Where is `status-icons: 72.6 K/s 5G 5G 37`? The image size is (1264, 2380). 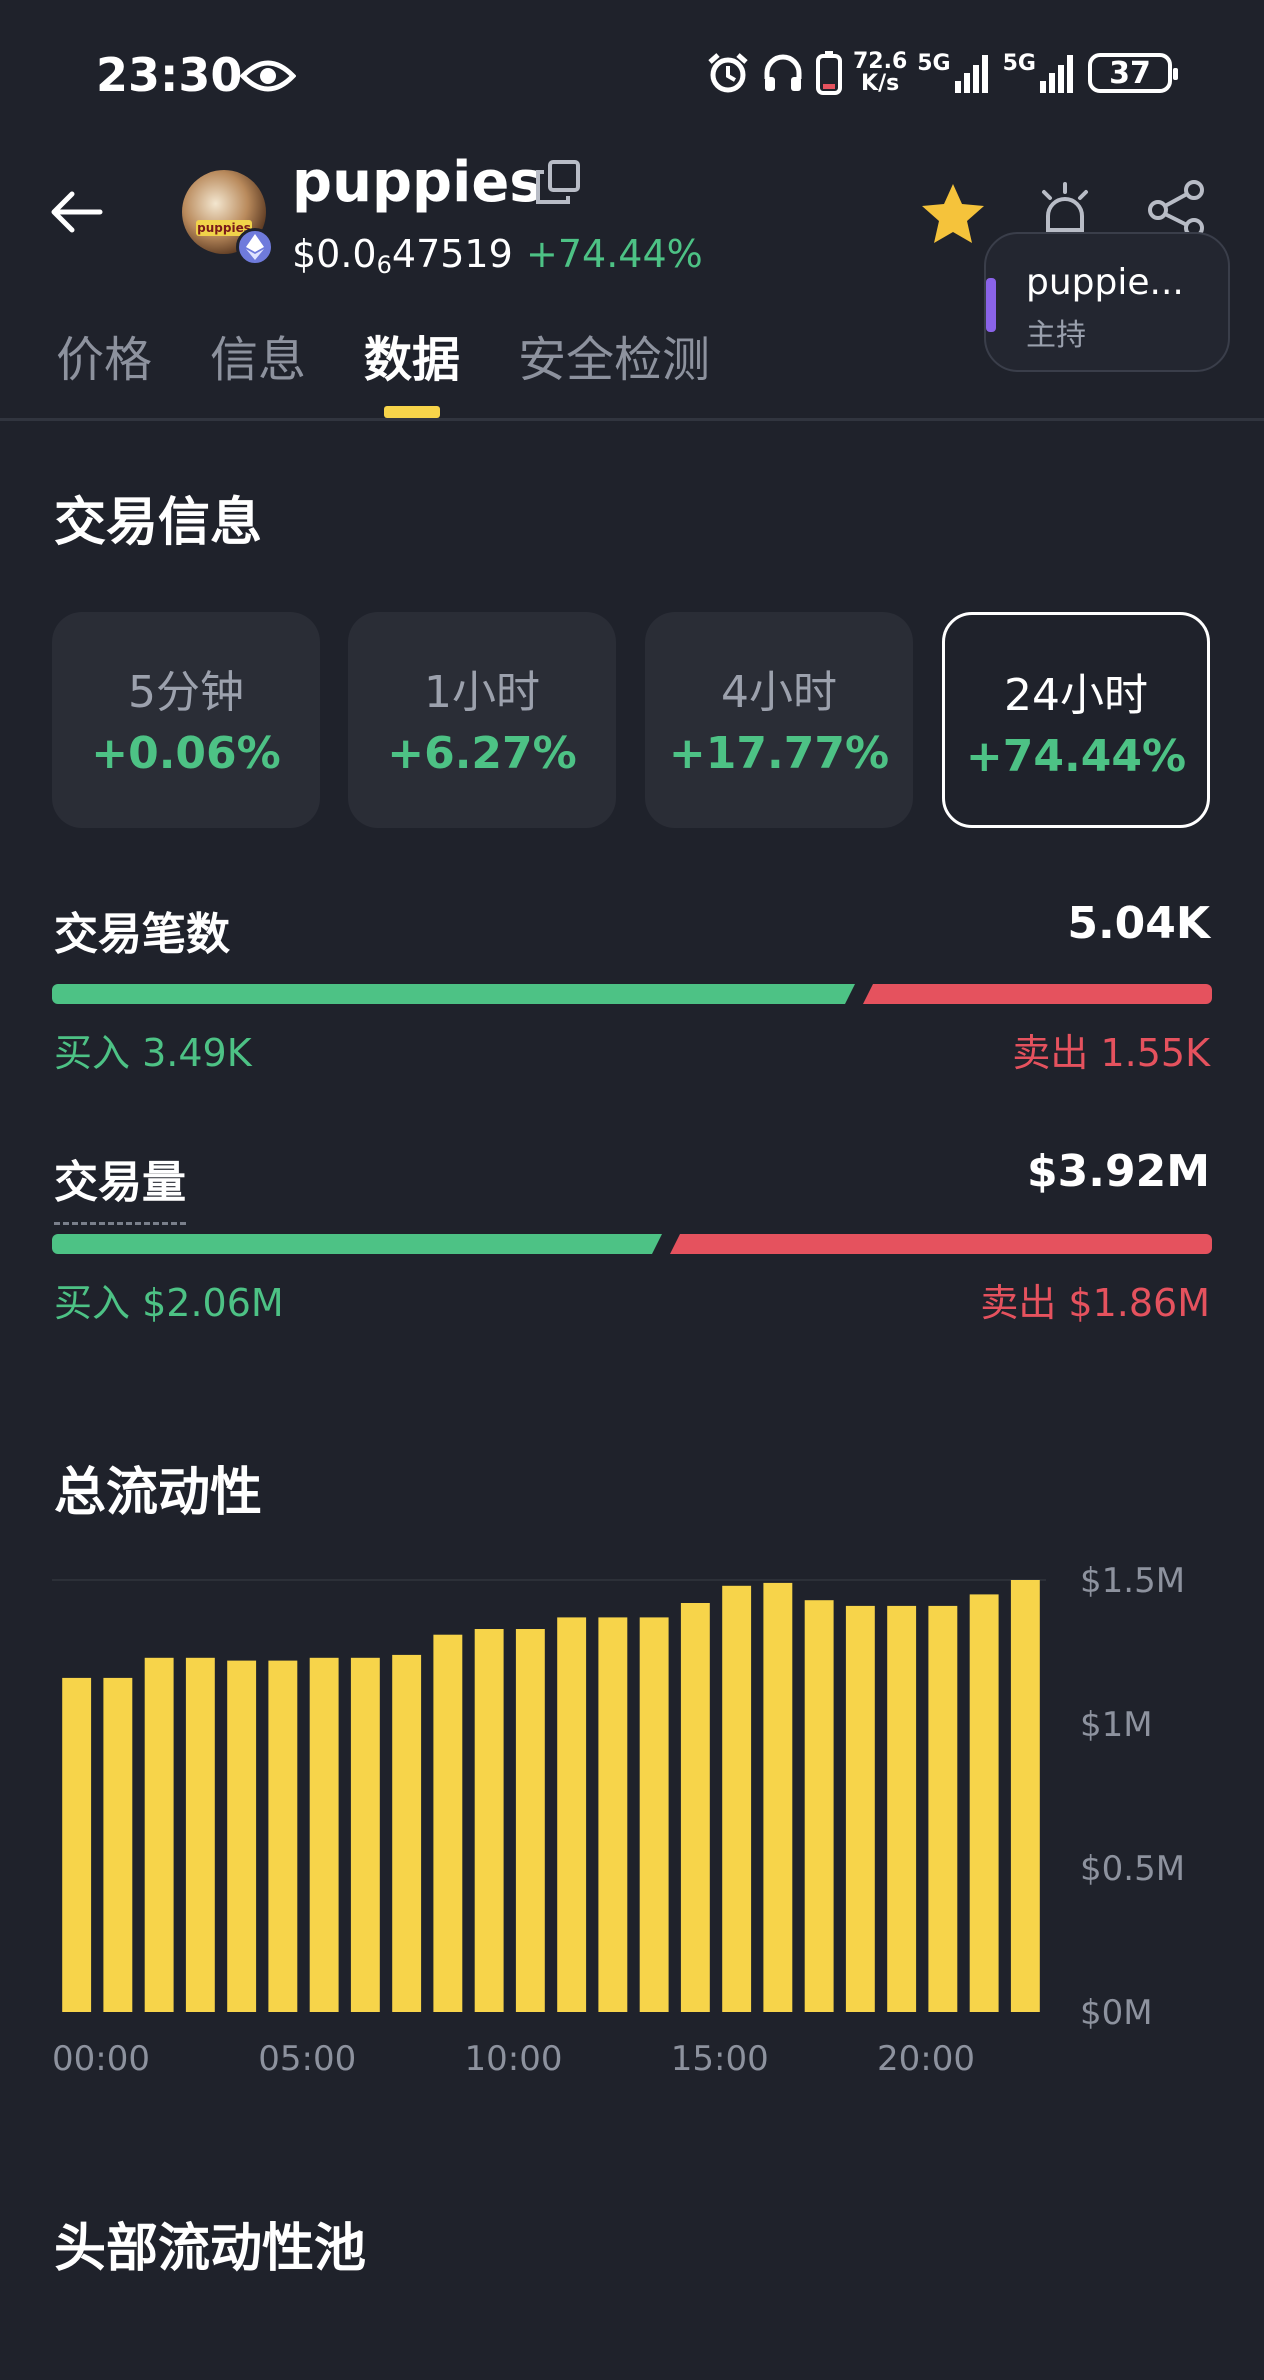
status-icons: 72.6 K/s 5G 5G 37 is located at coordinates (941, 73).